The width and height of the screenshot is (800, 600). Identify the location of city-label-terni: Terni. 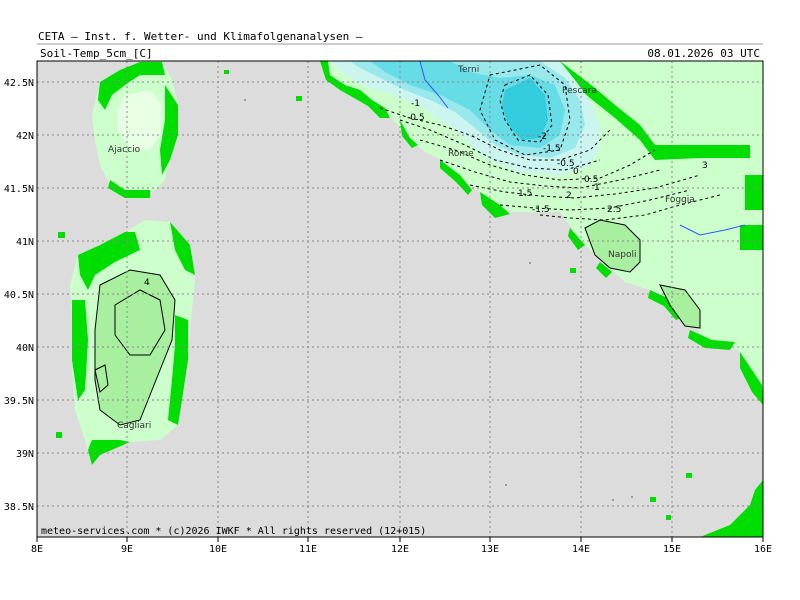
(468, 70).